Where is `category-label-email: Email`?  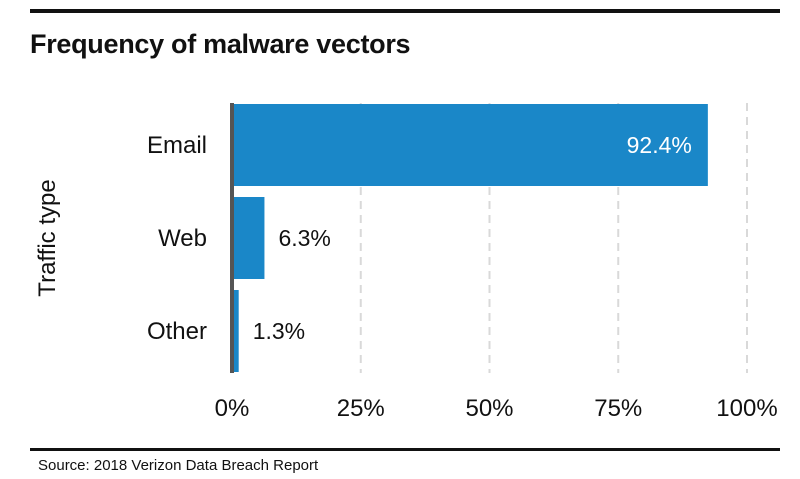 category-label-email: Email is located at coordinates (177, 145).